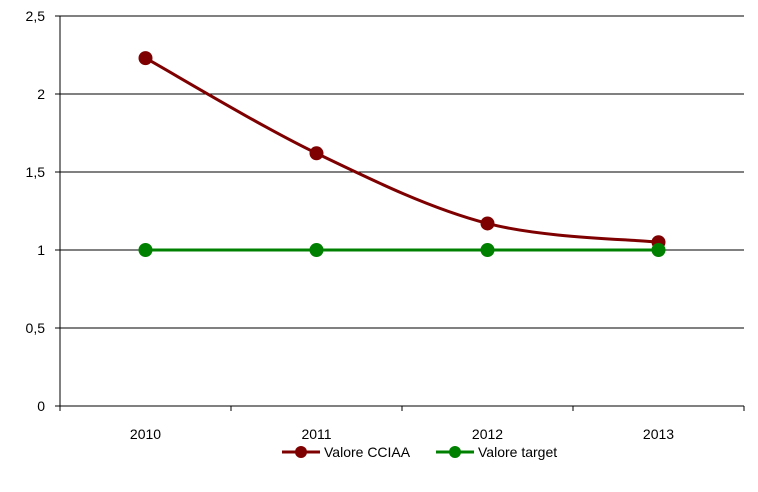  What do you see at coordinates (41, 250) in the screenshot?
I see `y-tick-label: 1` at bounding box center [41, 250].